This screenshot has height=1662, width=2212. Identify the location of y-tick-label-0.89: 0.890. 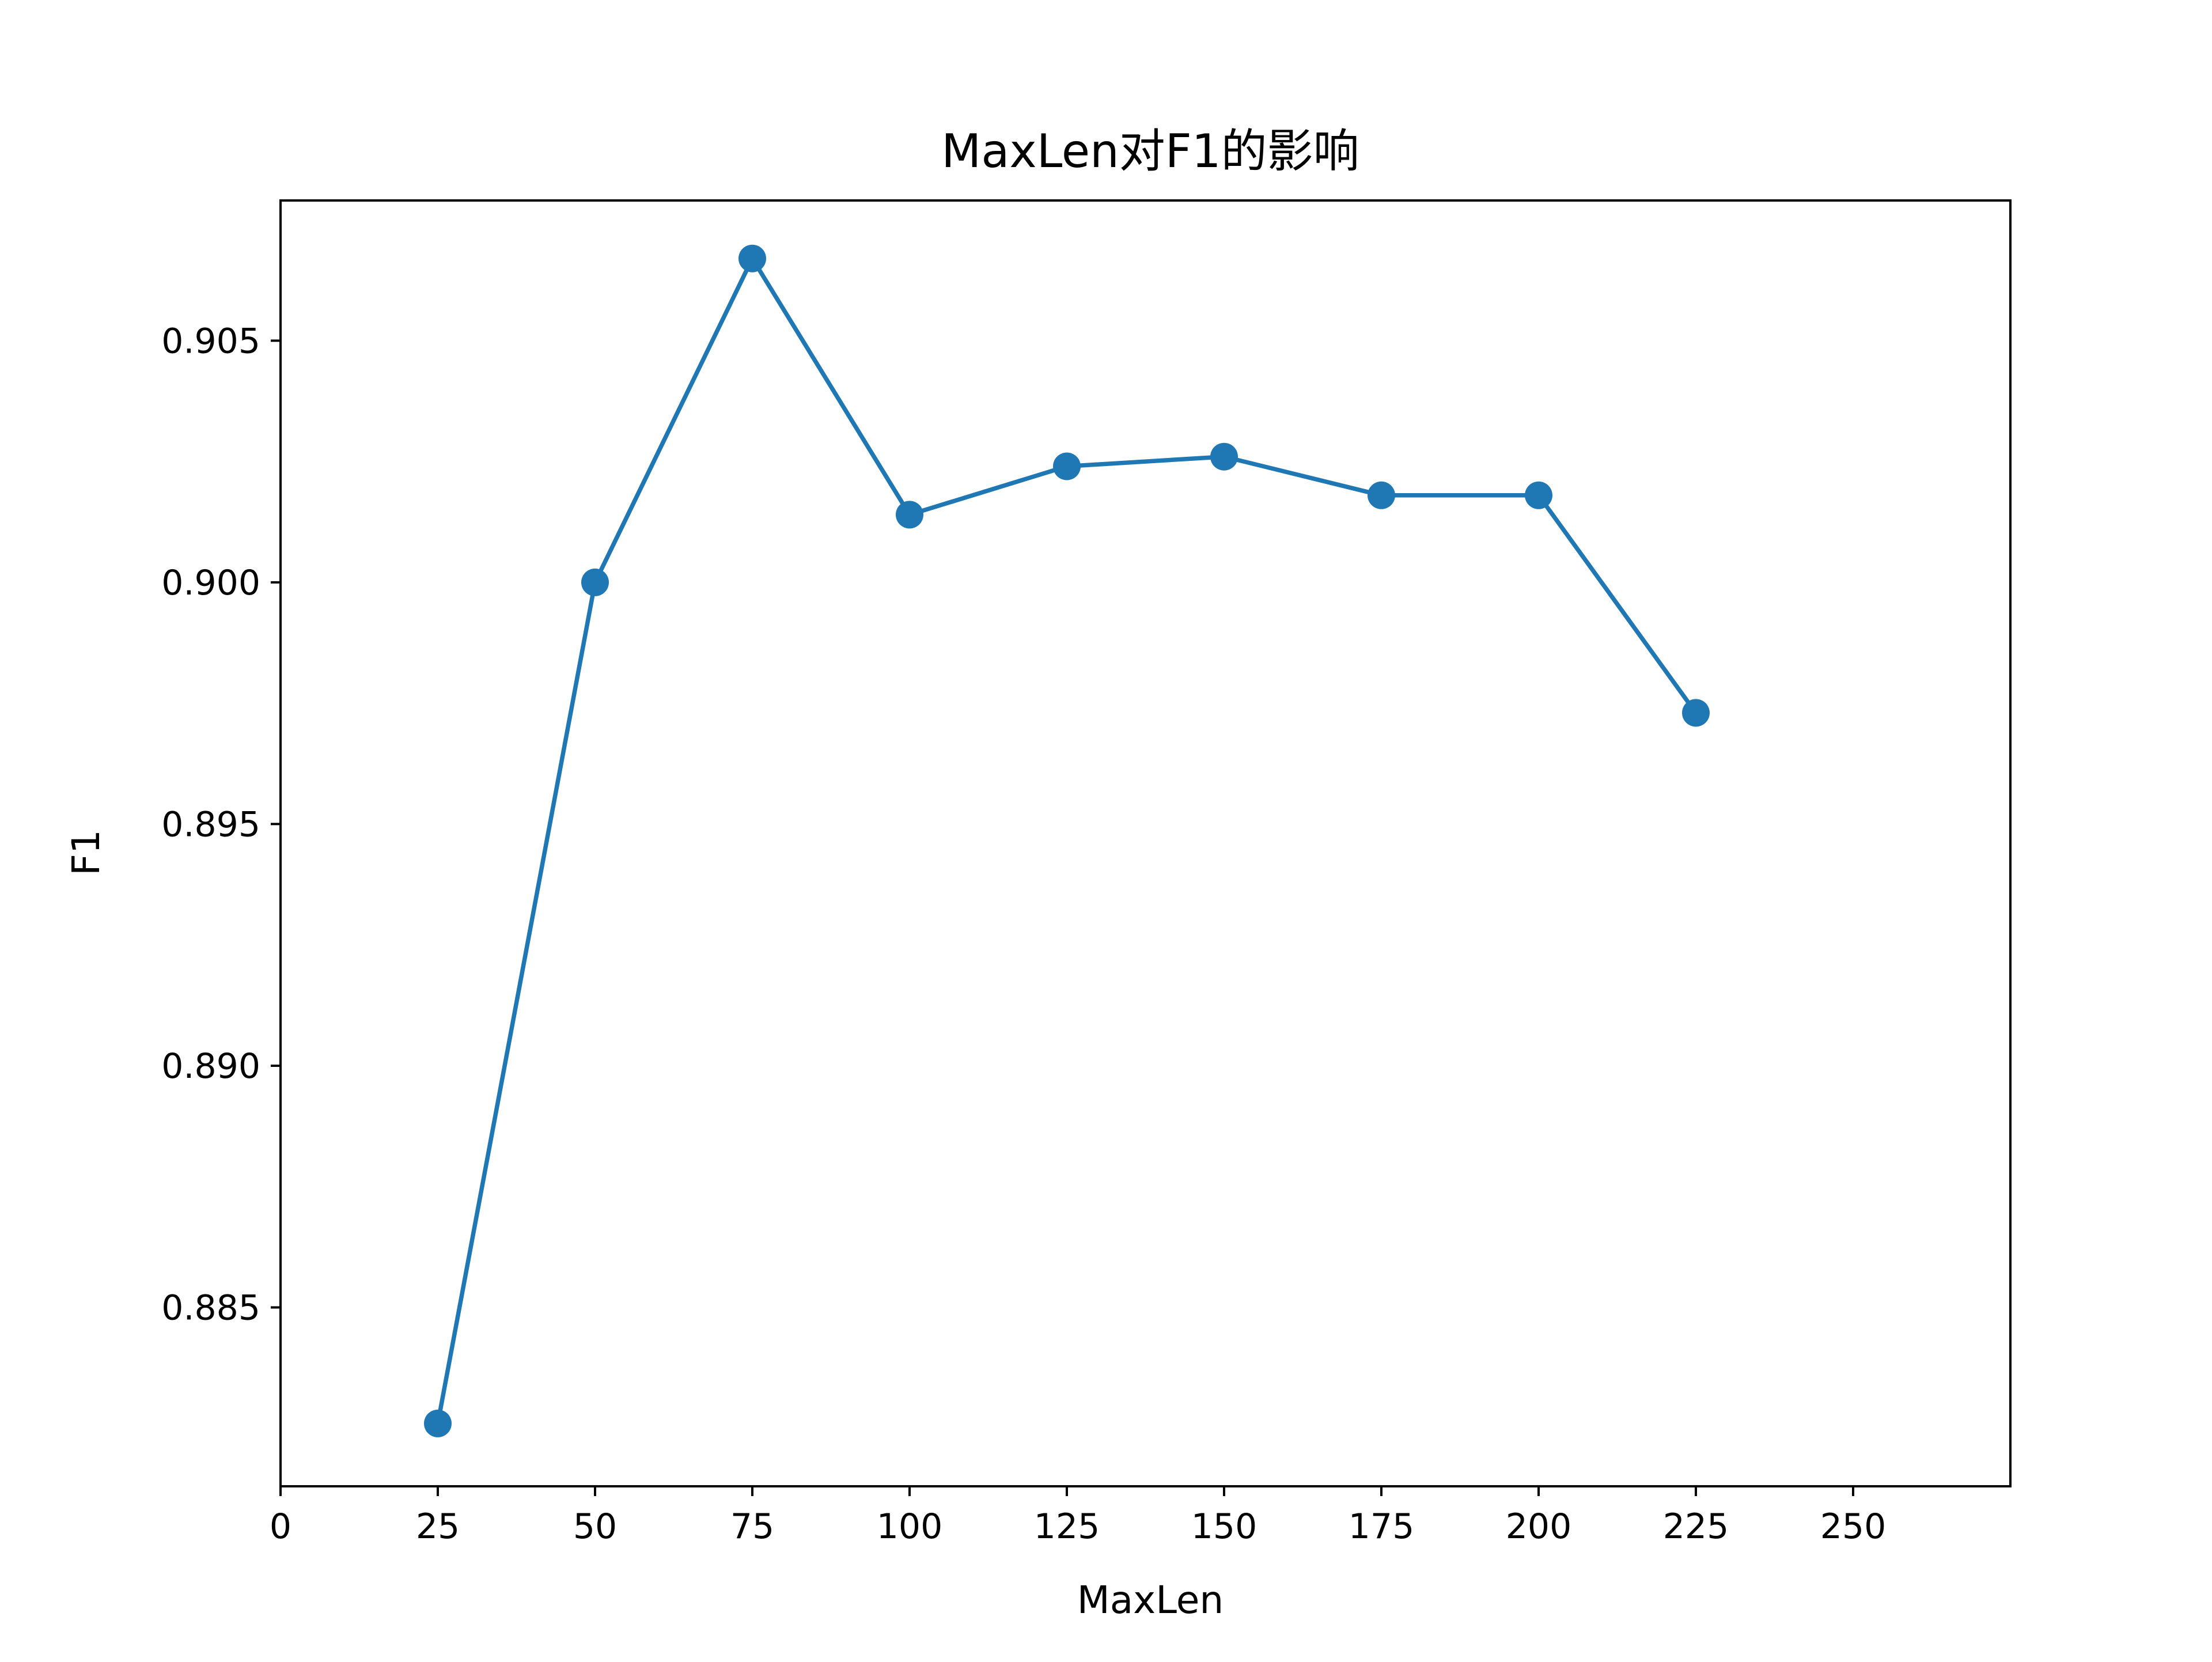
(210, 1066).